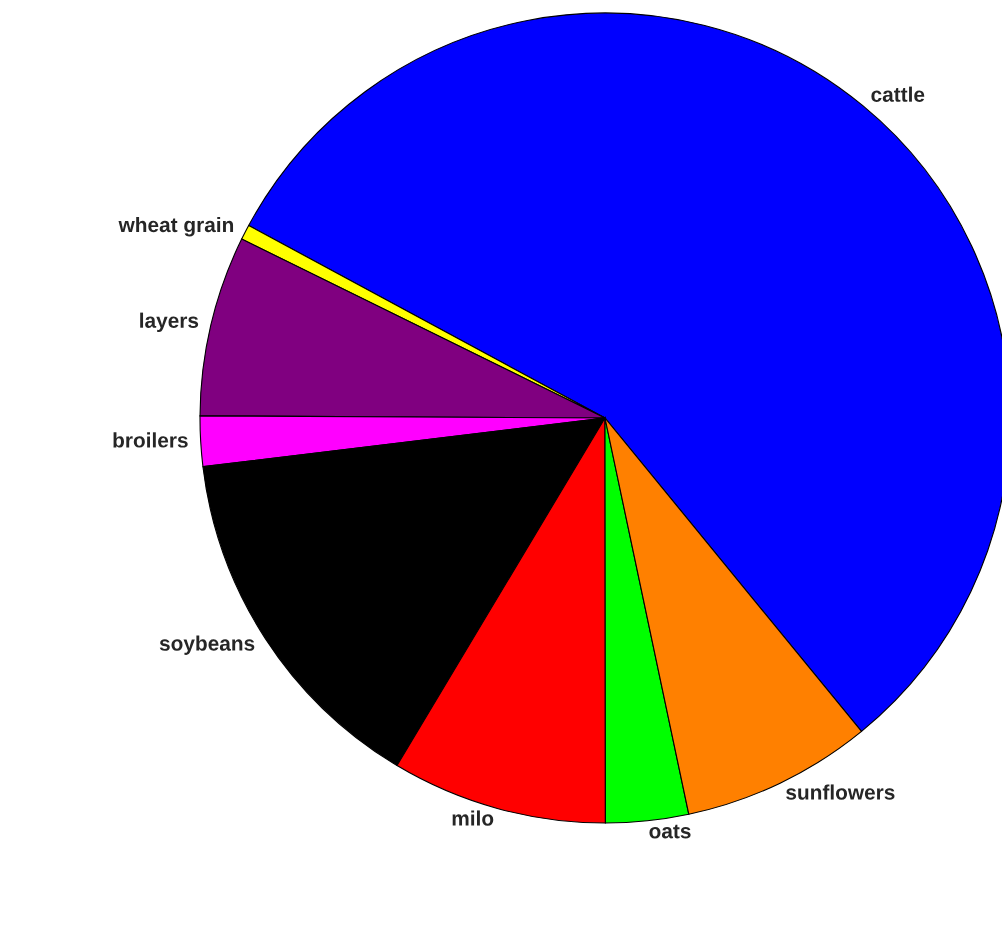 The width and height of the screenshot is (1002, 939). What do you see at coordinates (169, 322) in the screenshot?
I see `slice-label: layers` at bounding box center [169, 322].